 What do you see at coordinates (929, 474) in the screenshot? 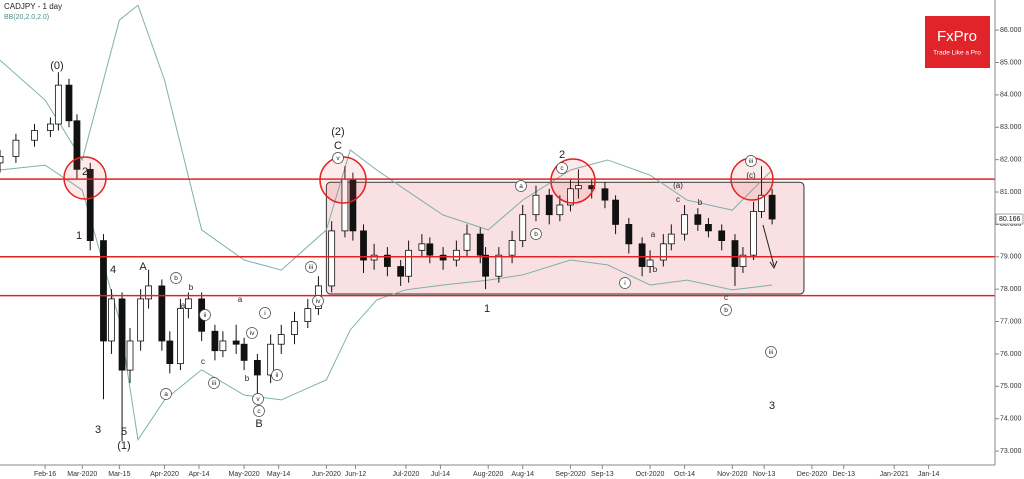
I see `x-tick-label: Jan-14` at bounding box center [929, 474].